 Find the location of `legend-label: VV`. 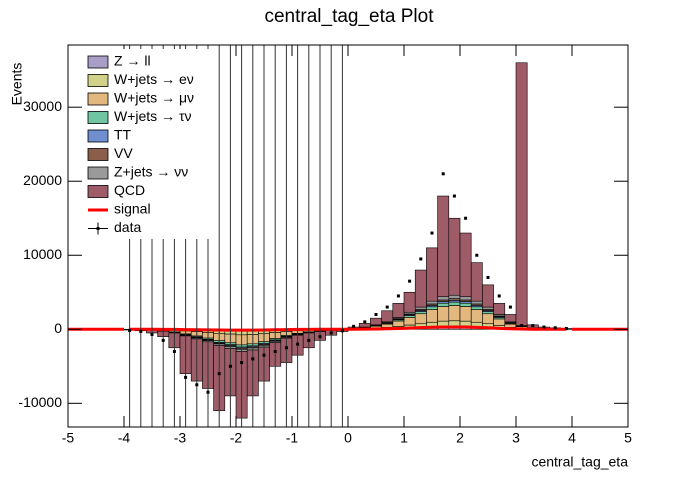

legend-label: VV is located at coordinates (123, 153).